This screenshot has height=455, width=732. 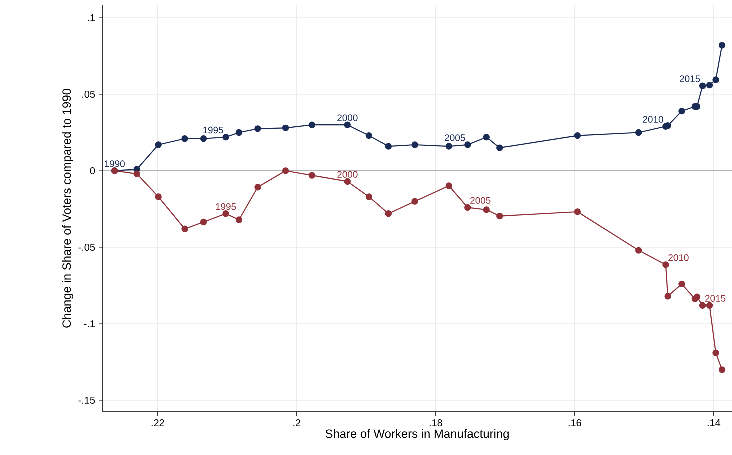 What do you see at coordinates (297, 423) in the screenshot?
I see `x-tick-label: .2` at bounding box center [297, 423].